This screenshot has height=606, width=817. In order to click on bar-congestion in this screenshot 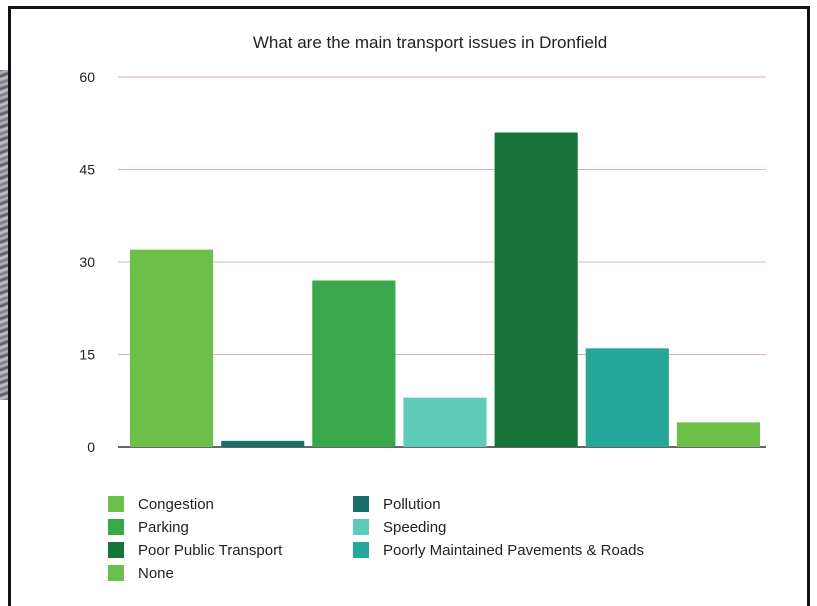, I will do `click(172, 348)`.